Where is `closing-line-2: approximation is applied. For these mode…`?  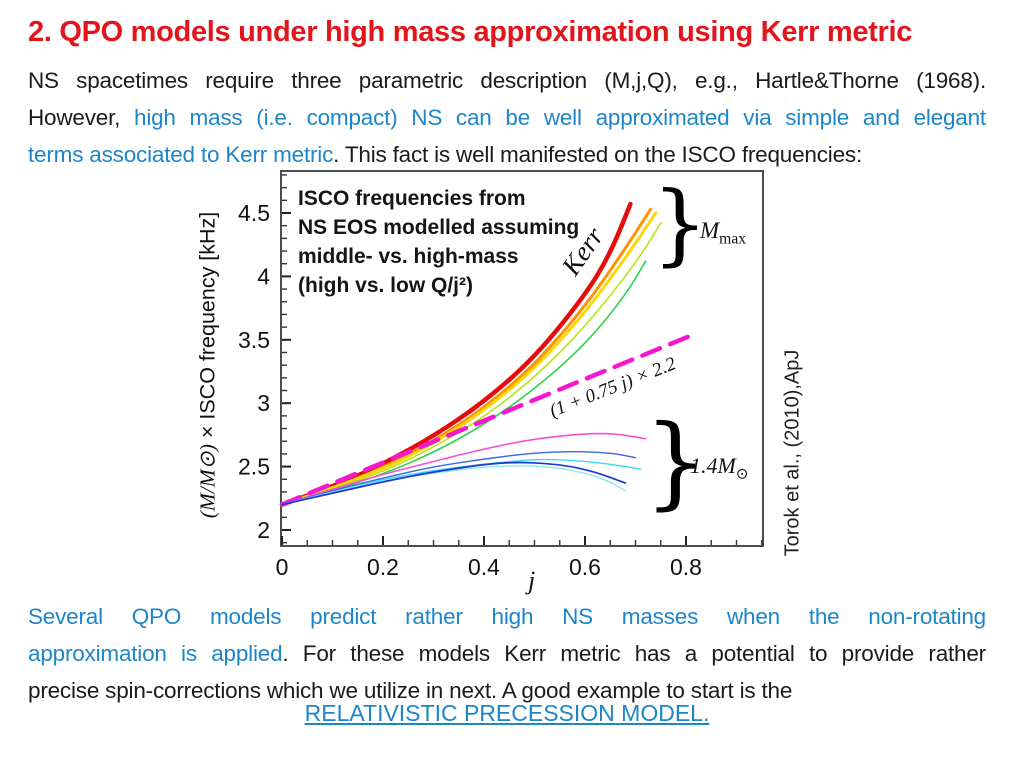 closing-line-2: approximation is applied. For these mode… is located at coordinates (507, 653).